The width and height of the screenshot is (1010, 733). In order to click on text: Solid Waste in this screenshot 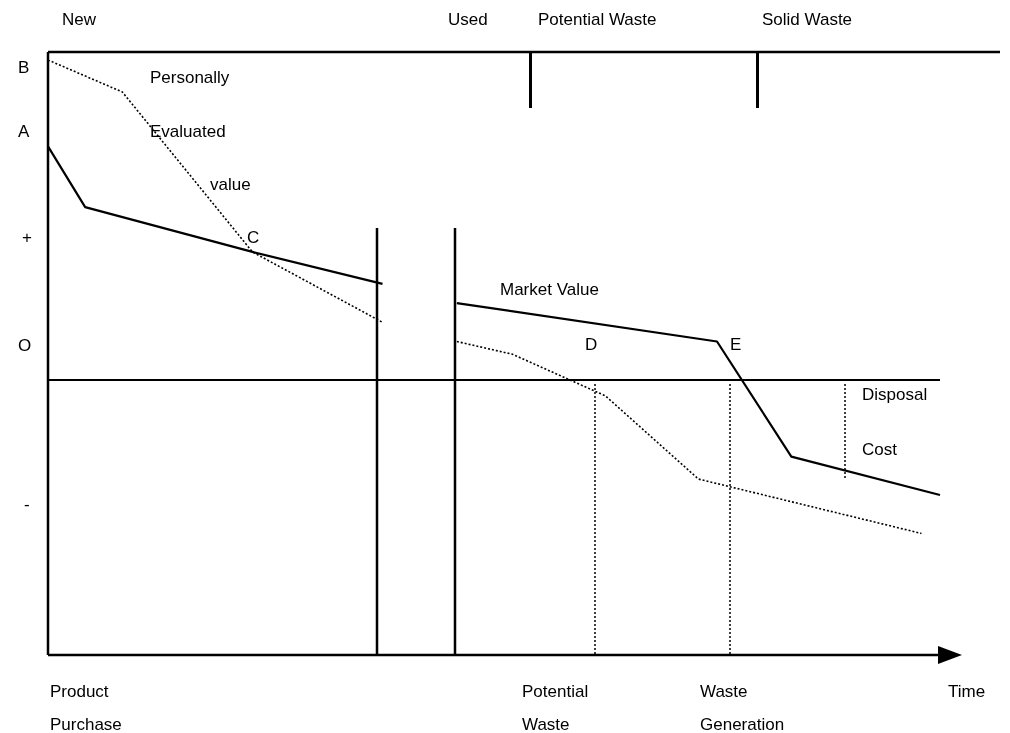, I will do `click(807, 19)`.